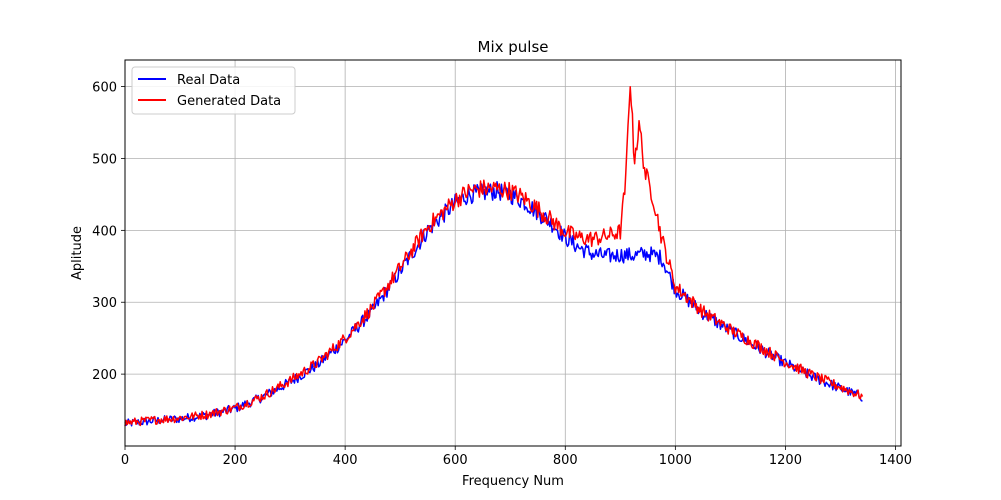  What do you see at coordinates (104, 231) in the screenshot?
I see `y-tick-label: 400` at bounding box center [104, 231].